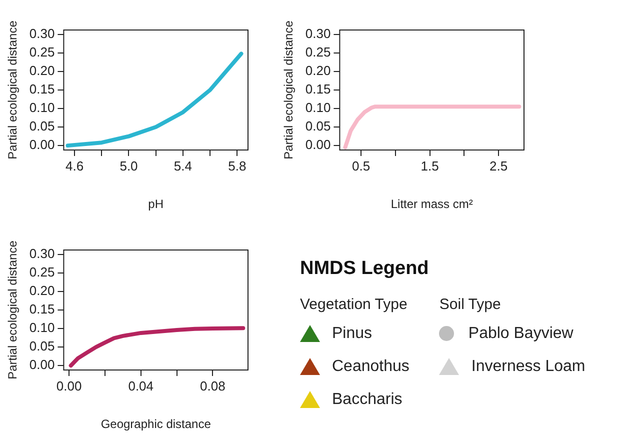 The image size is (626, 440). What do you see at coordinates (431, 204) in the screenshot?
I see `x-axis-title: Litter mass cm²` at bounding box center [431, 204].